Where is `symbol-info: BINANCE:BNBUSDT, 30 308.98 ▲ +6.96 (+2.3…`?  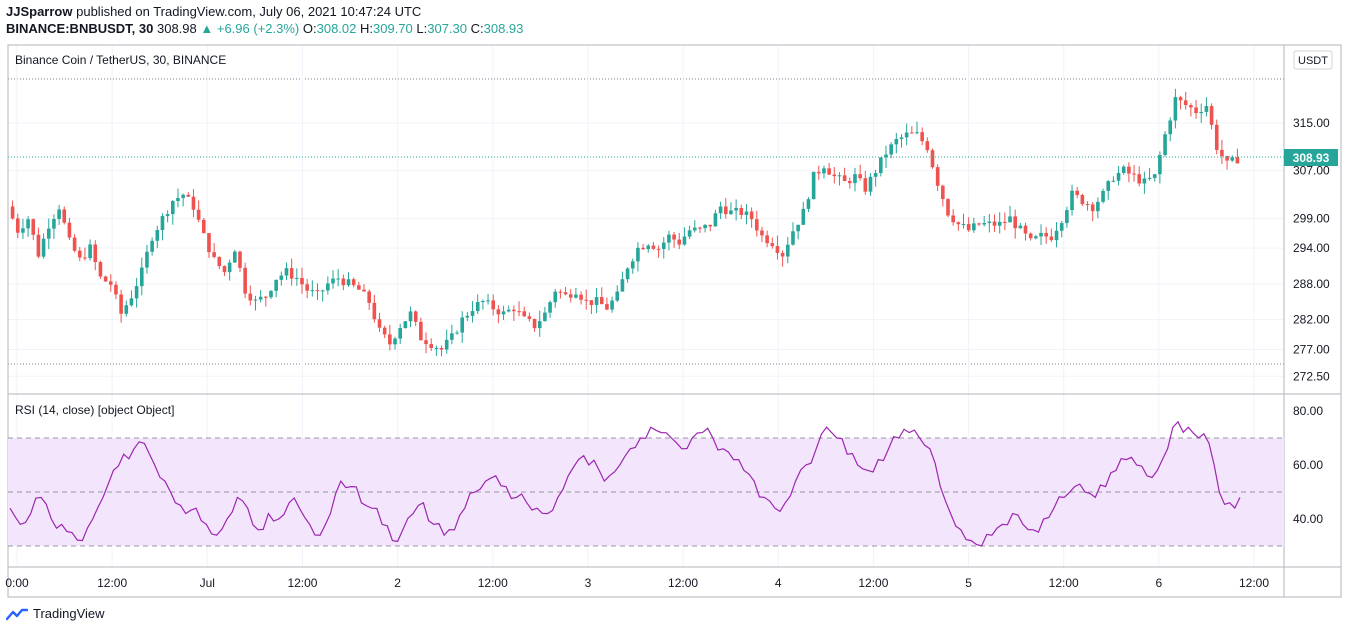
symbol-info: BINANCE:BNBUSDT, 30 308.98 ▲ +6.96 (+2.3… is located at coordinates (264, 28).